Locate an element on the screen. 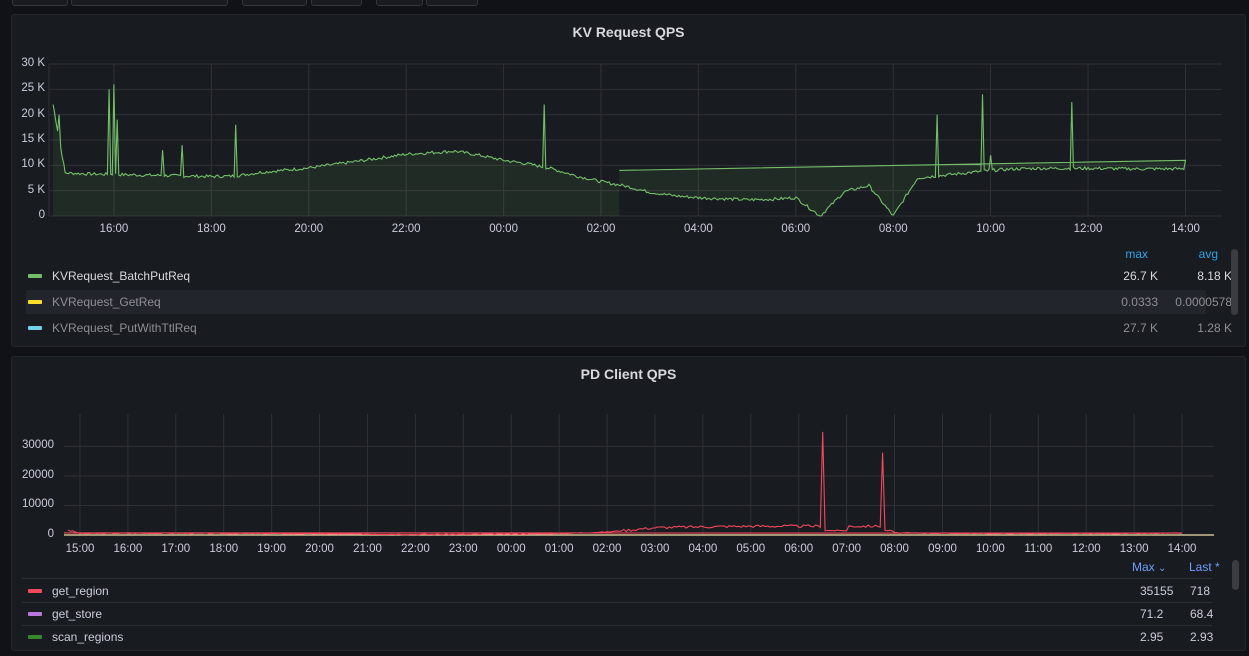  legend-item-get-store: get_store is located at coordinates (612, 614).